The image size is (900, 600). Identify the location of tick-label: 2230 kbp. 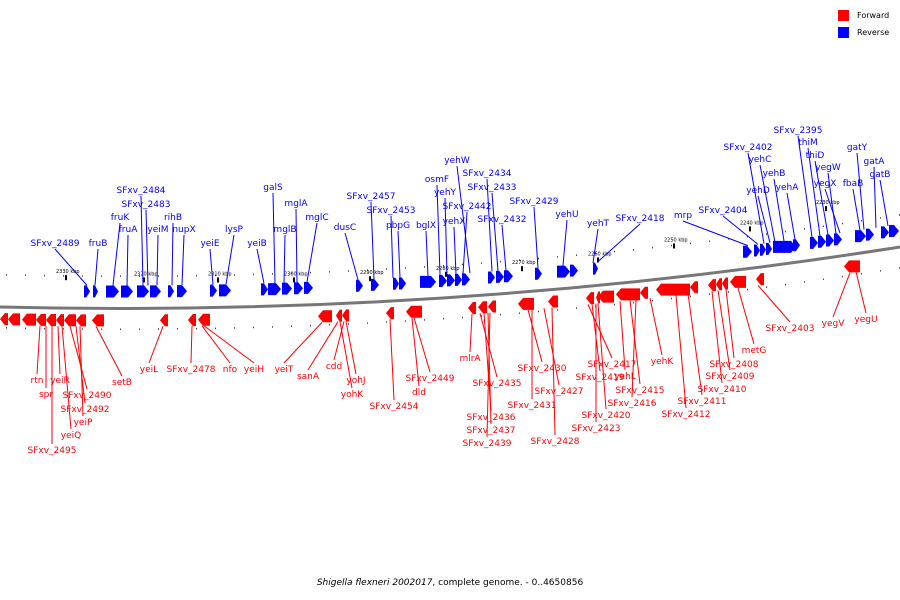
(828, 203).